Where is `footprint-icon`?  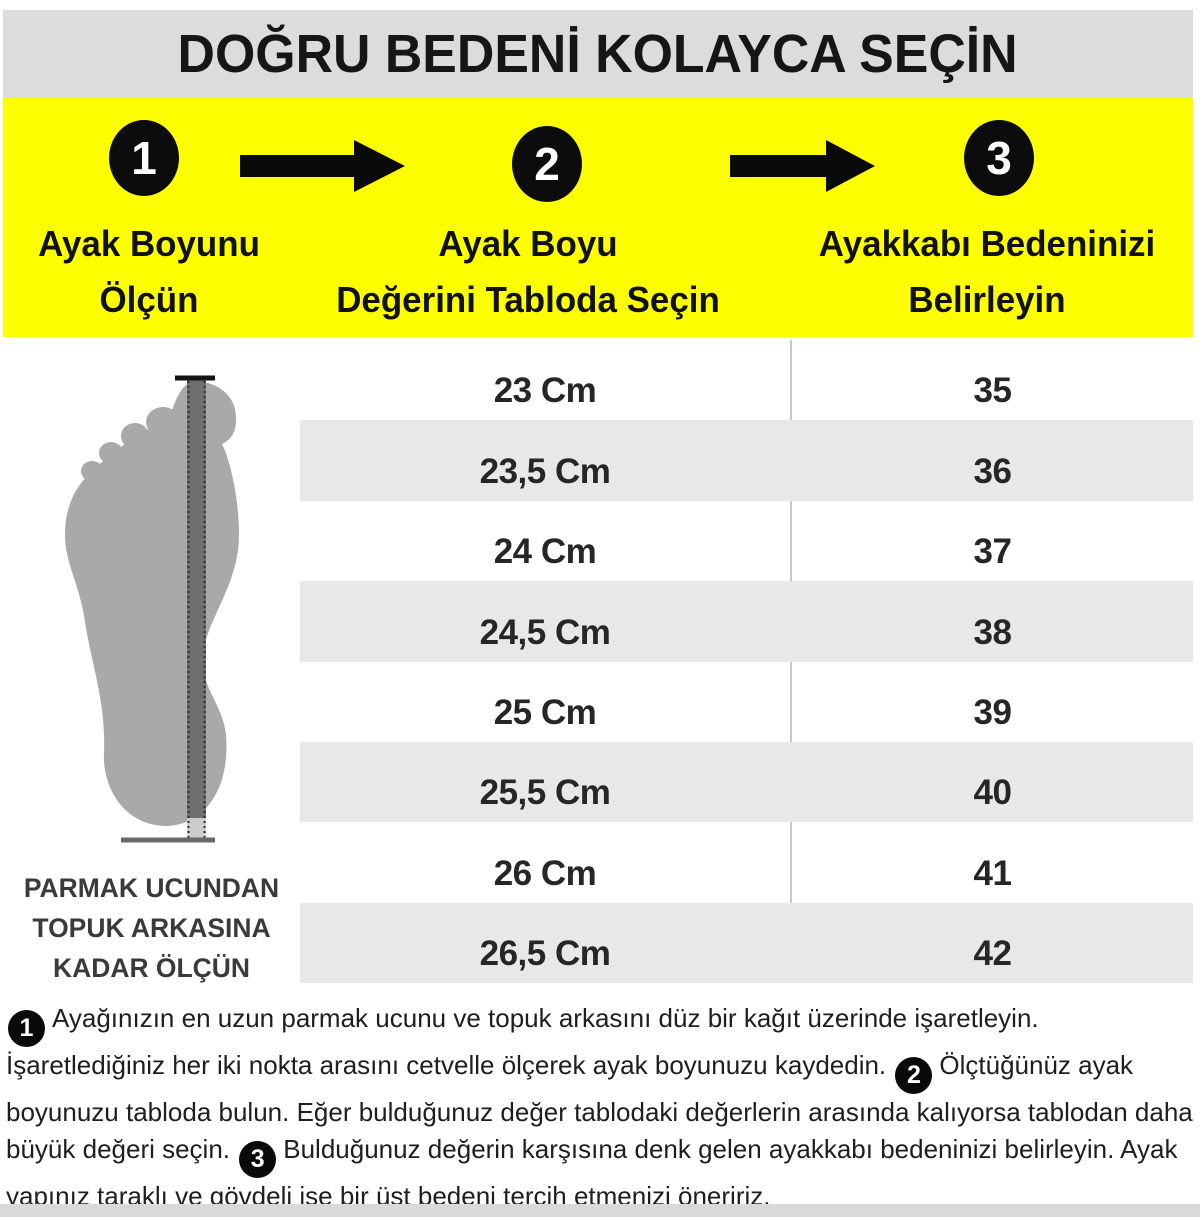 footprint-icon is located at coordinates (151, 604).